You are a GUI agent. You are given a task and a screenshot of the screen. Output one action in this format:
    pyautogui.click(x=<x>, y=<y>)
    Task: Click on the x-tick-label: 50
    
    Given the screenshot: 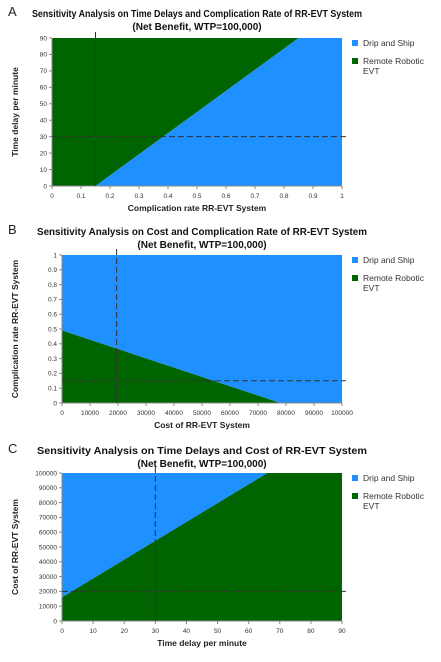 What is the action you would take?
    pyautogui.click(x=218, y=631)
    